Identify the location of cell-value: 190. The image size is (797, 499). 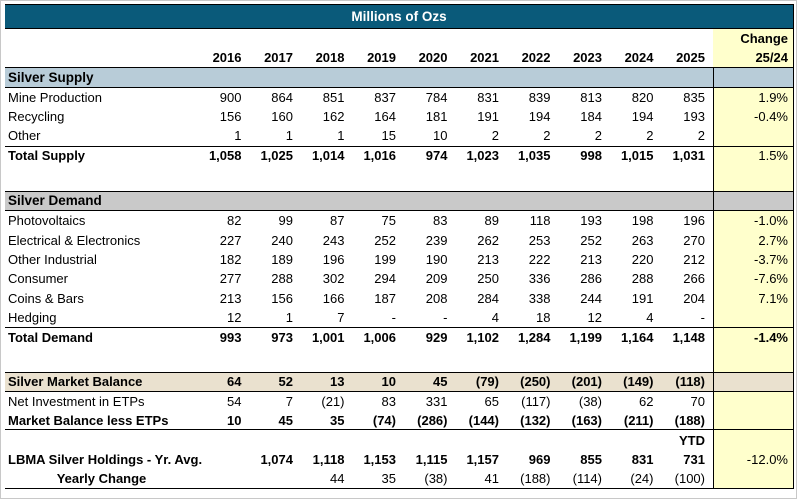
(436, 260).